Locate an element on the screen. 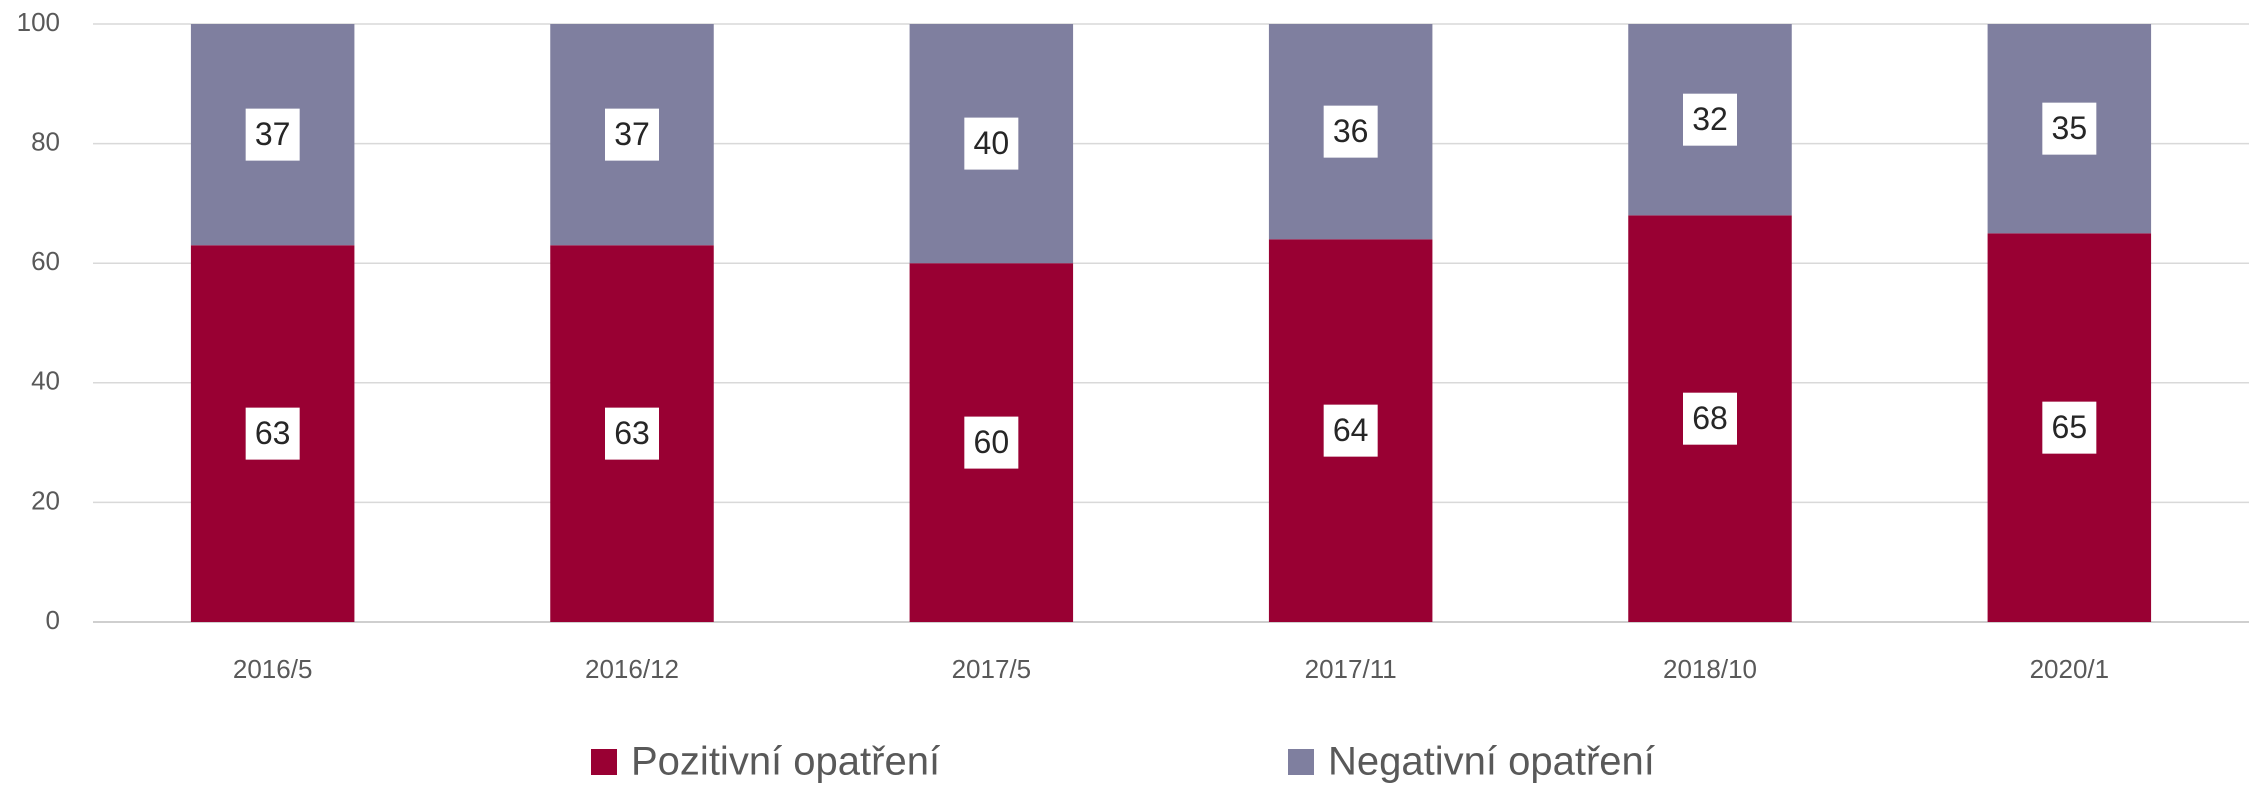 This screenshot has width=2249, height=786. data-label: 60 is located at coordinates (992, 442).